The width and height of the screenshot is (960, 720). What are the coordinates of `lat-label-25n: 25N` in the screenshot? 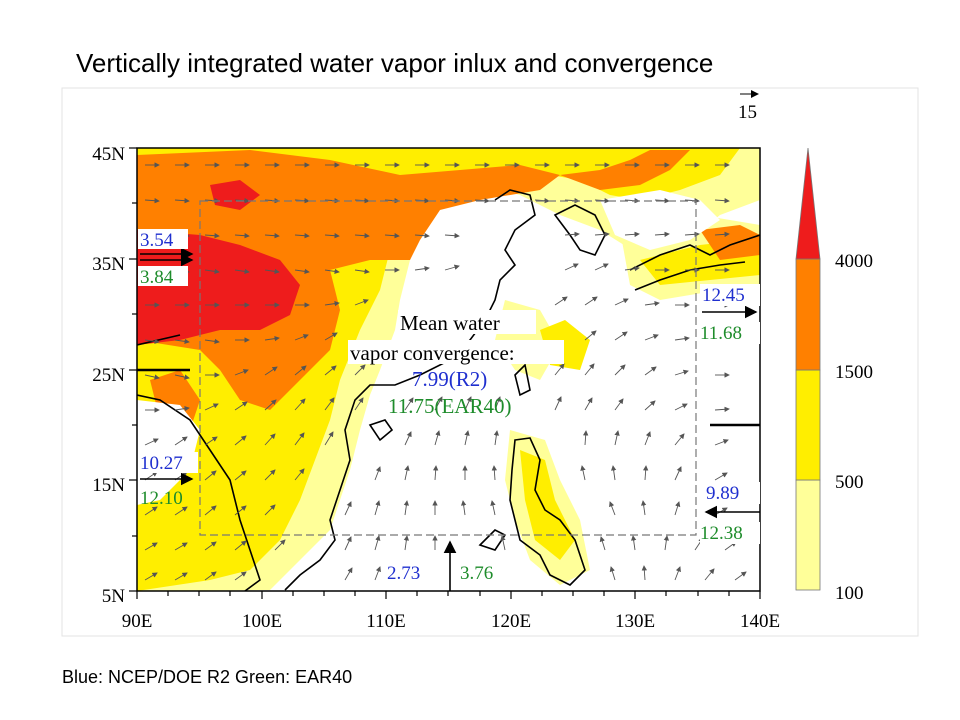 It's located at (108, 375).